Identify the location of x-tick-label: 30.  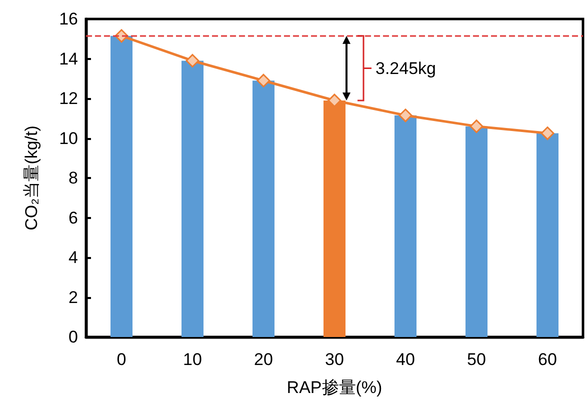
(334, 359).